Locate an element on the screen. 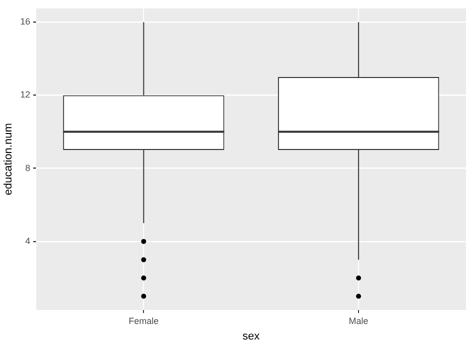 The height and width of the screenshot is (343, 474). y-tick-label: 8 is located at coordinates (27, 167).